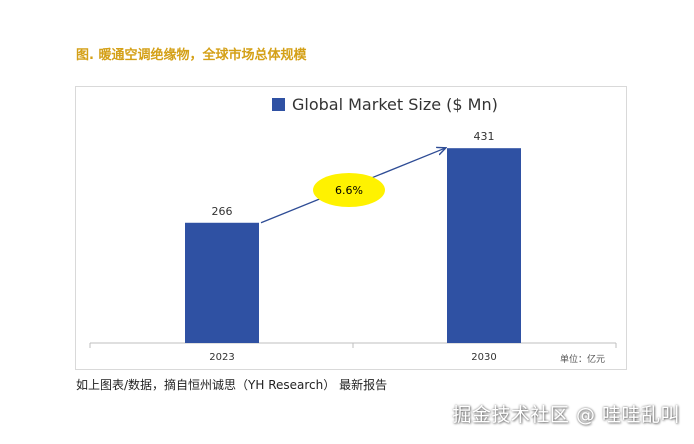 This screenshot has width=694, height=444. Describe the element at coordinates (222, 282) in the screenshot. I see `bar-2023` at that location.